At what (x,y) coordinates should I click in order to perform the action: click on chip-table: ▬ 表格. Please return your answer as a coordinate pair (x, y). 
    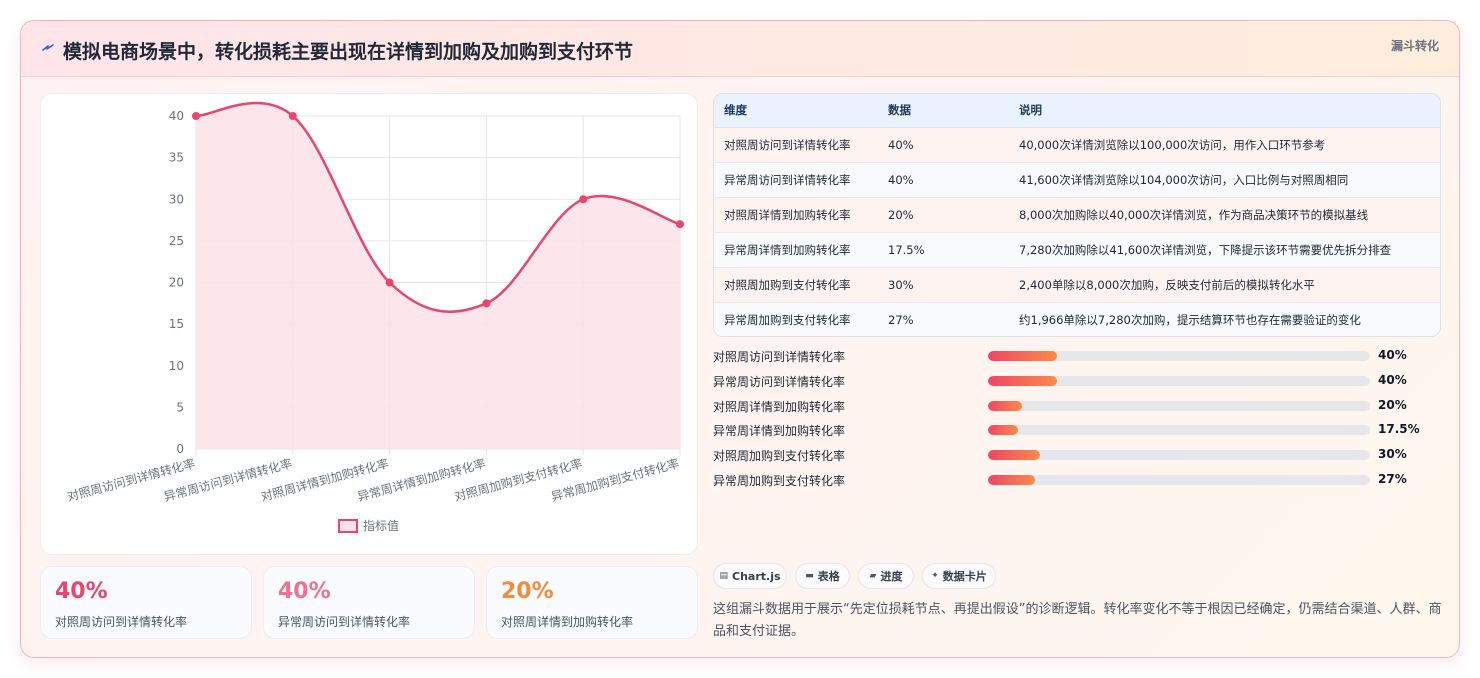
    Looking at the image, I should click on (822, 576).